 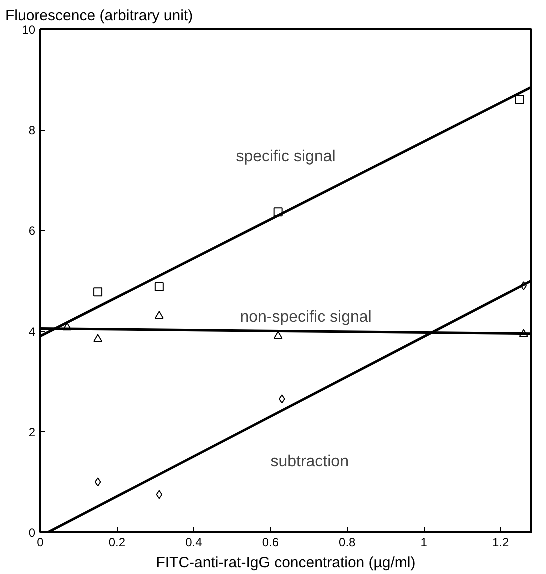 What do you see at coordinates (32, 533) in the screenshot?
I see `y-tick-label: 0` at bounding box center [32, 533].